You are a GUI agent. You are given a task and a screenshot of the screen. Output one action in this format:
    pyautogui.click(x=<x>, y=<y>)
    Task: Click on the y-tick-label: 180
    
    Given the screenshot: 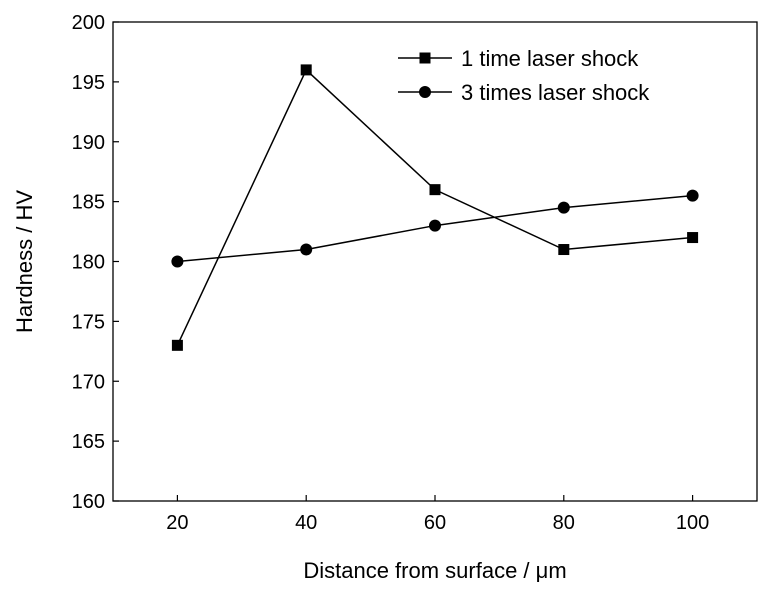 What is the action you would take?
    pyautogui.click(x=88, y=263)
    